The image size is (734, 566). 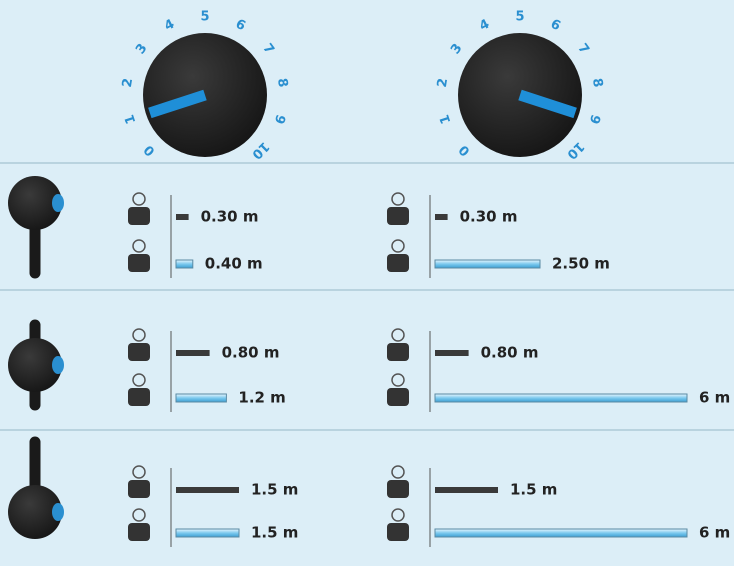 What do you see at coordinates (261, 398) in the screenshot?
I see `distance-label: 1.2 m` at bounding box center [261, 398].